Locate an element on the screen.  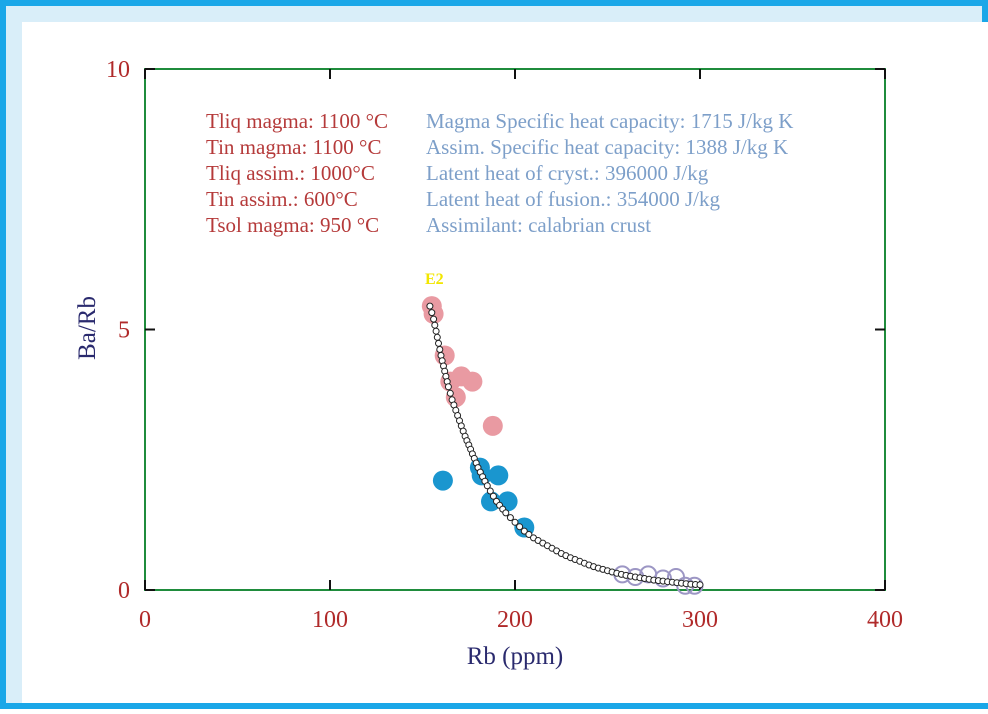
x-tick-label-4: 400 is located at coordinates (885, 620).